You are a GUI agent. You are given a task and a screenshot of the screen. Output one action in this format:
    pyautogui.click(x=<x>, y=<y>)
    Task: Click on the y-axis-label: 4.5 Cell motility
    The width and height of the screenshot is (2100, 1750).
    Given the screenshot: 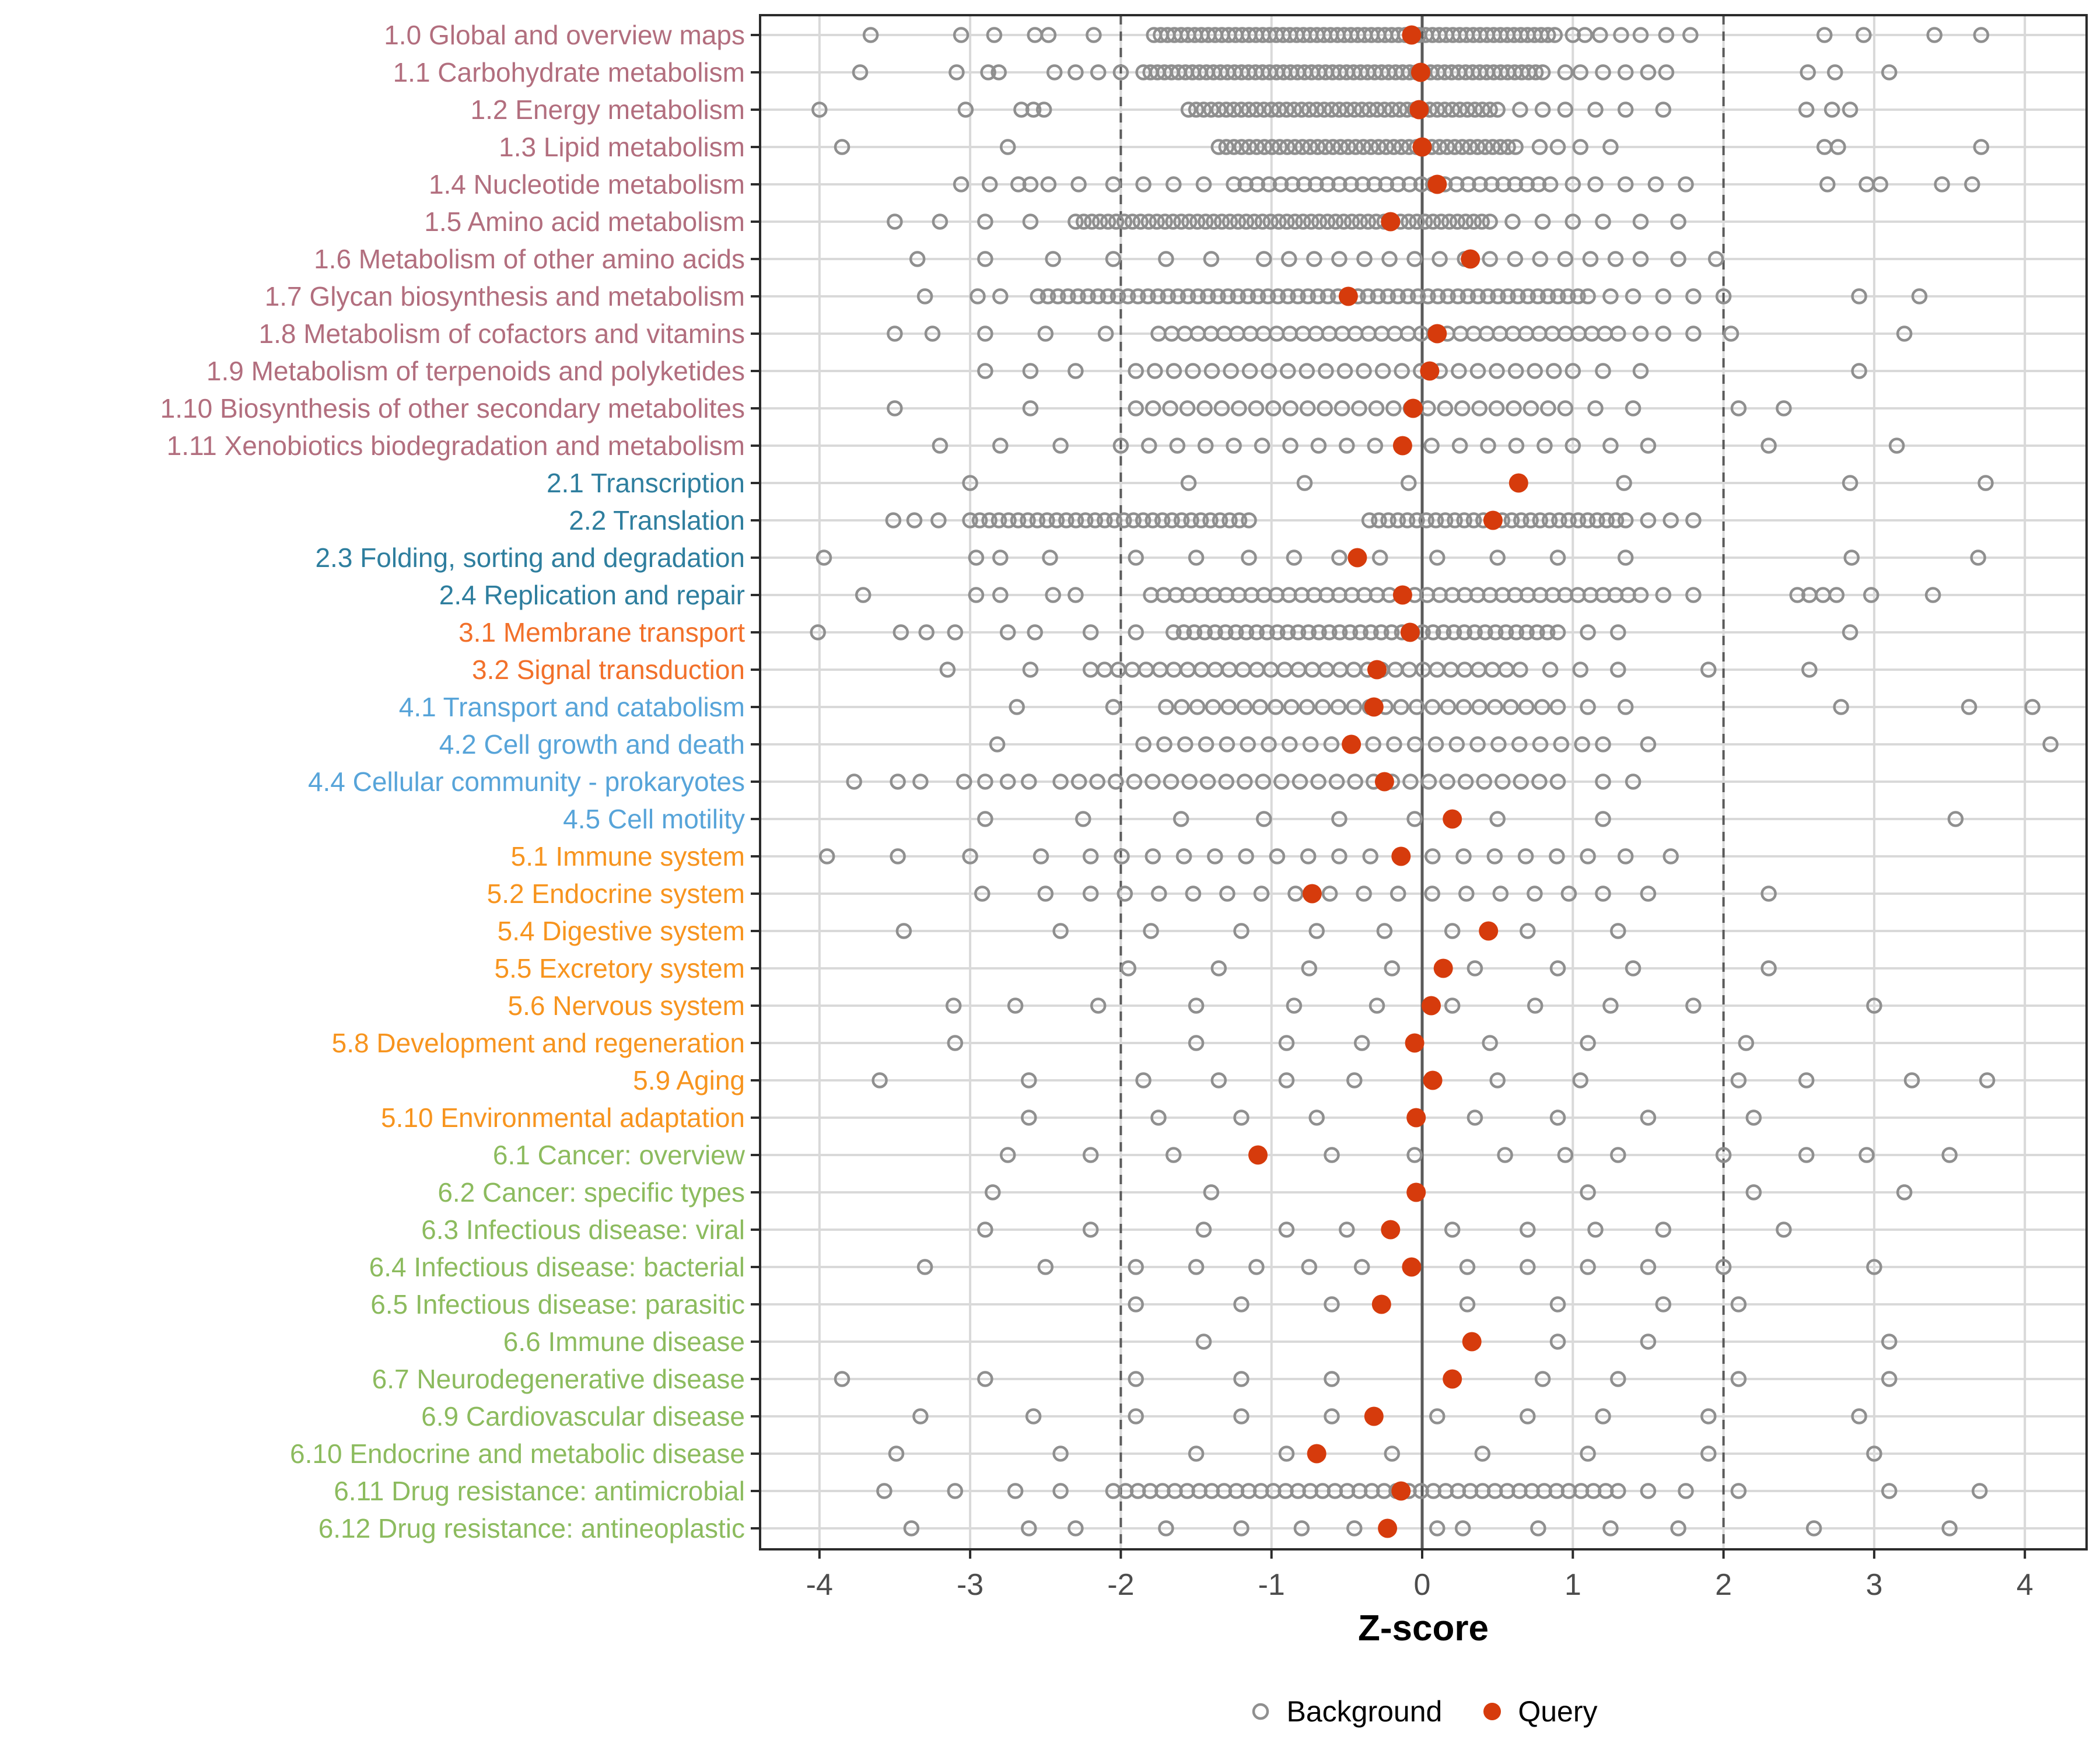 What is the action you would take?
    pyautogui.click(x=654, y=819)
    